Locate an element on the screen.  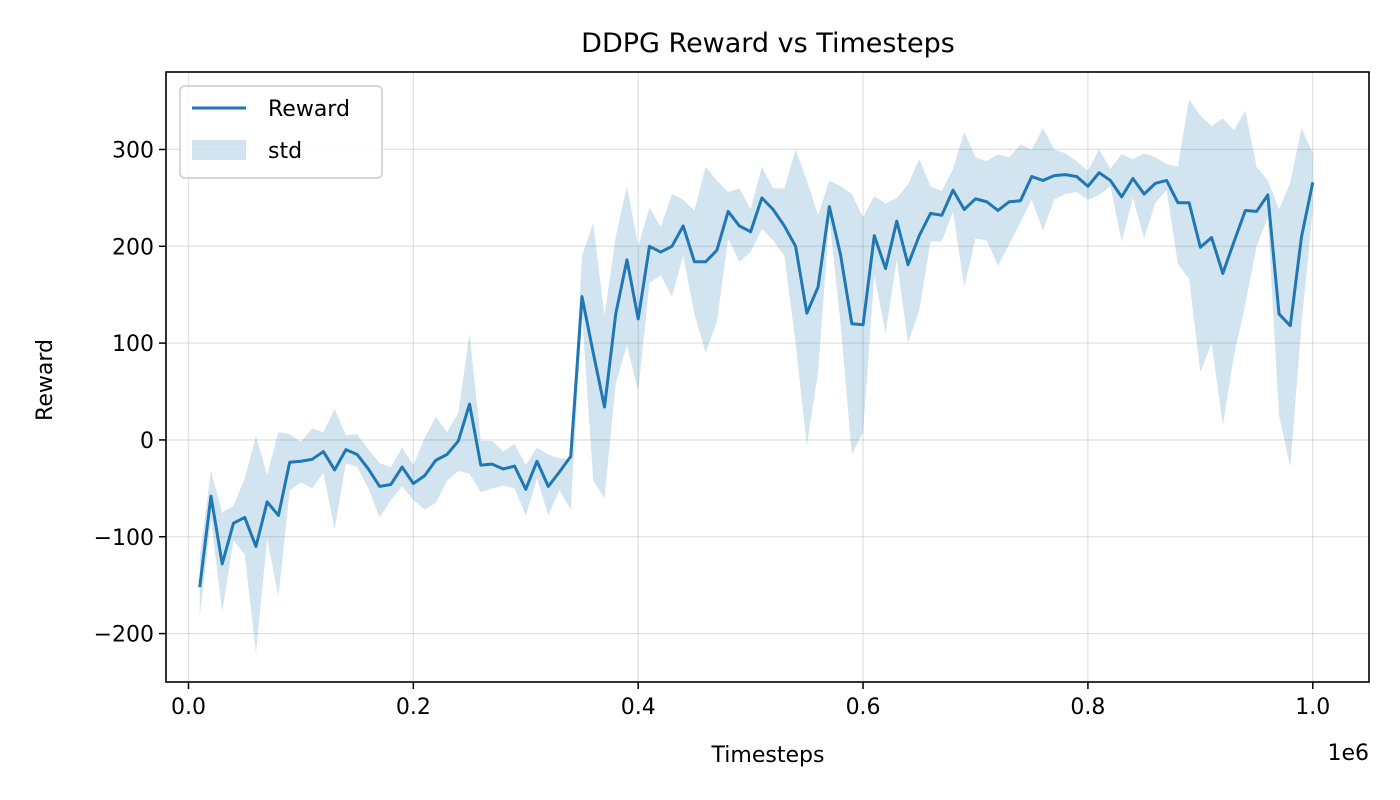
y-axis-label: Reward is located at coordinates (45, 380).